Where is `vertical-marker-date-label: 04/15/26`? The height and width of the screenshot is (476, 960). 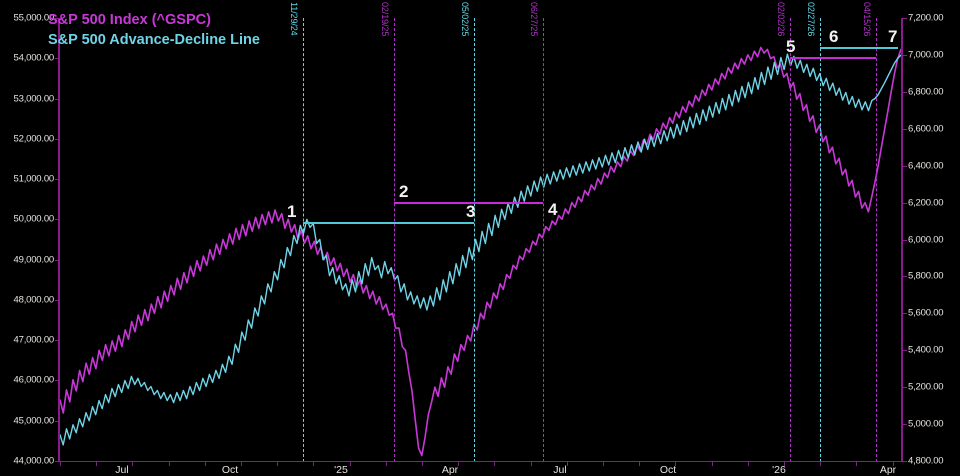 vertical-marker-date-label: 04/15/26 is located at coordinates (867, 19).